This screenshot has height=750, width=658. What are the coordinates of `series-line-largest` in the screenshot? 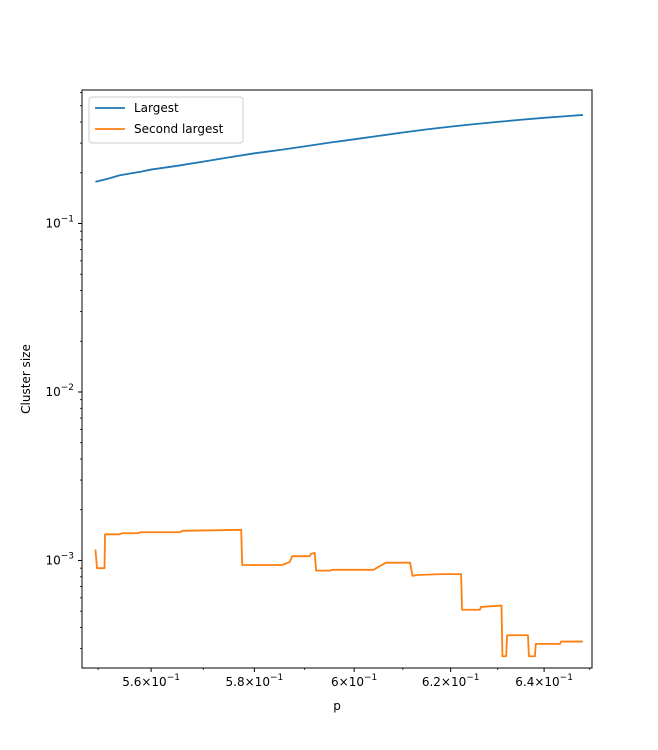 It's located at (339, 148).